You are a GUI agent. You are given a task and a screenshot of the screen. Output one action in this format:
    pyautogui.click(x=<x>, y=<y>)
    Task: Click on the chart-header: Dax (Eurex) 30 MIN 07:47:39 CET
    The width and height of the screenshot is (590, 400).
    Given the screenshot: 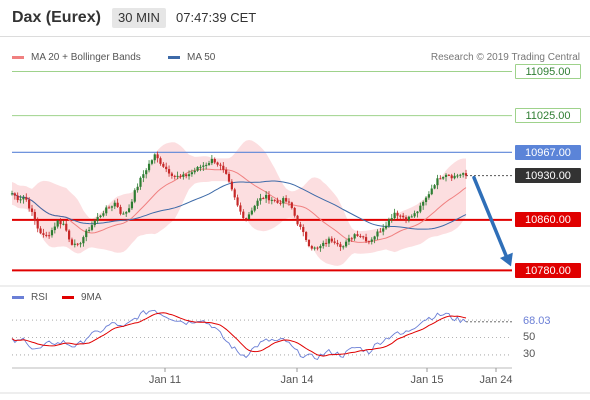 What is the action you would take?
    pyautogui.click(x=295, y=18)
    